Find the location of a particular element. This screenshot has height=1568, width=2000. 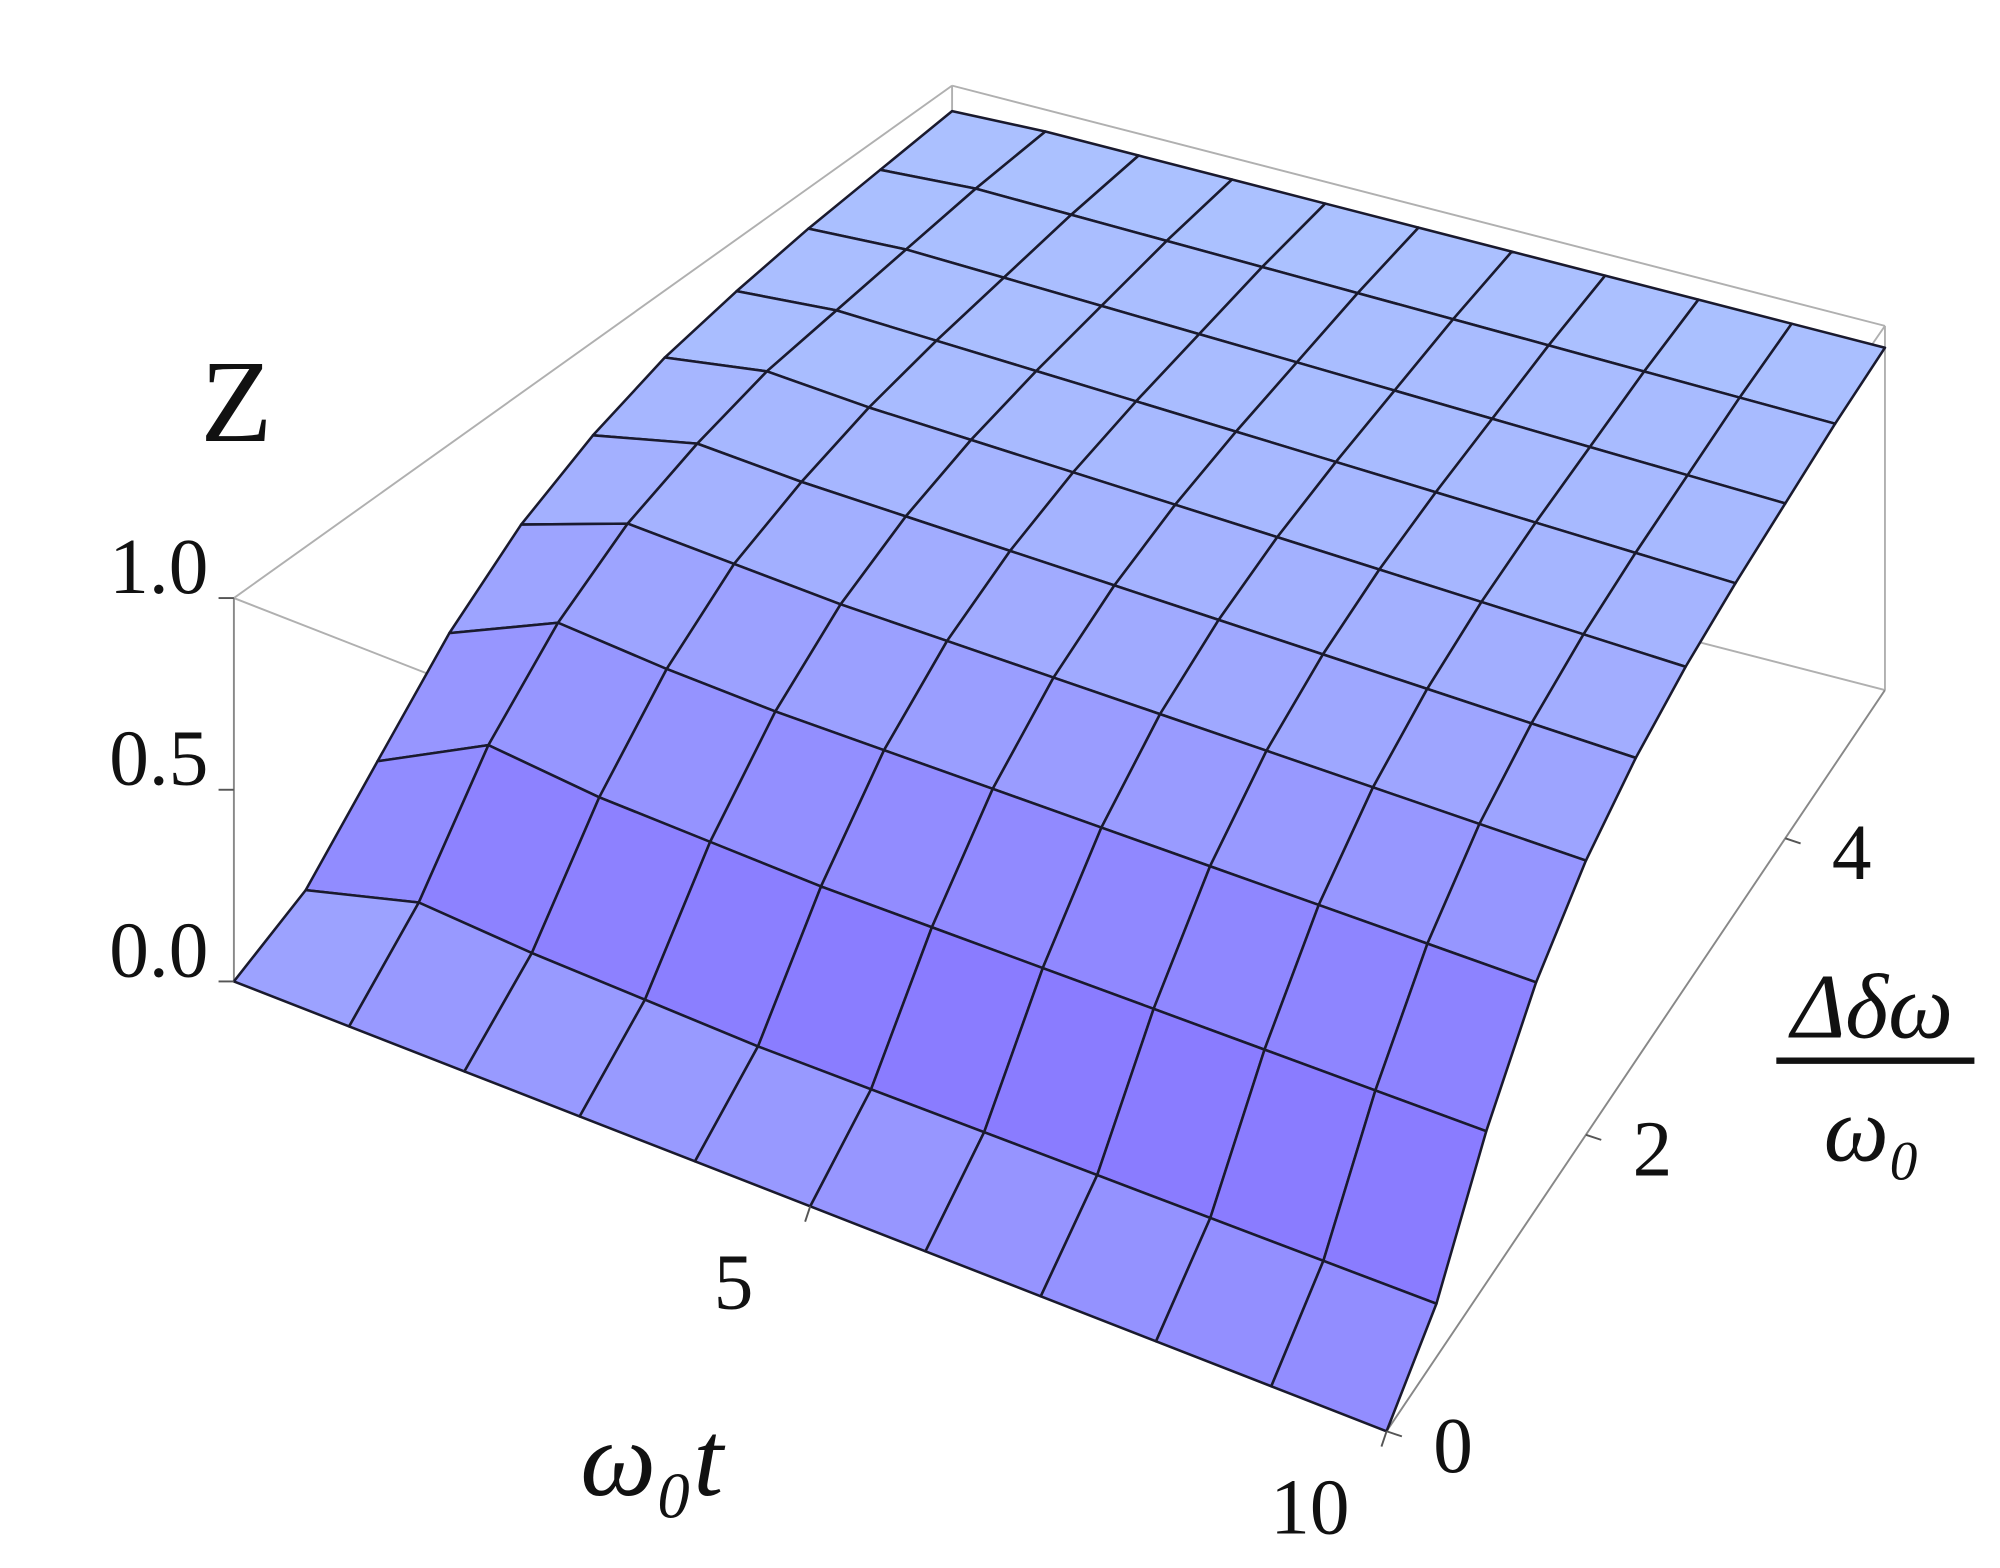

z-tick-label: 1.0 is located at coordinates (158, 567).